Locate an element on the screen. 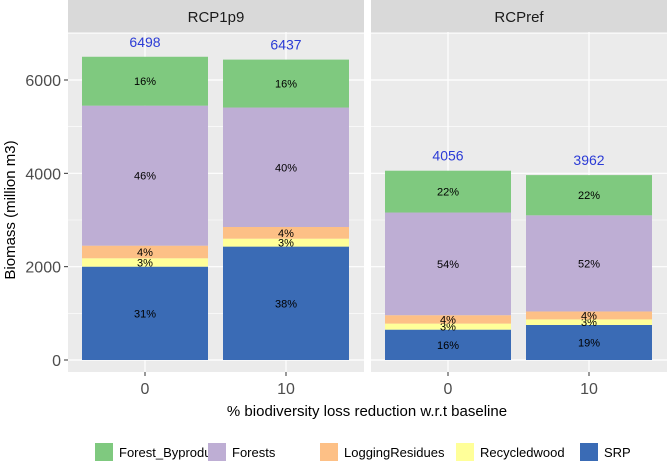  legend-item-LoggingResidues: LoggingResidues is located at coordinates (382, 452).